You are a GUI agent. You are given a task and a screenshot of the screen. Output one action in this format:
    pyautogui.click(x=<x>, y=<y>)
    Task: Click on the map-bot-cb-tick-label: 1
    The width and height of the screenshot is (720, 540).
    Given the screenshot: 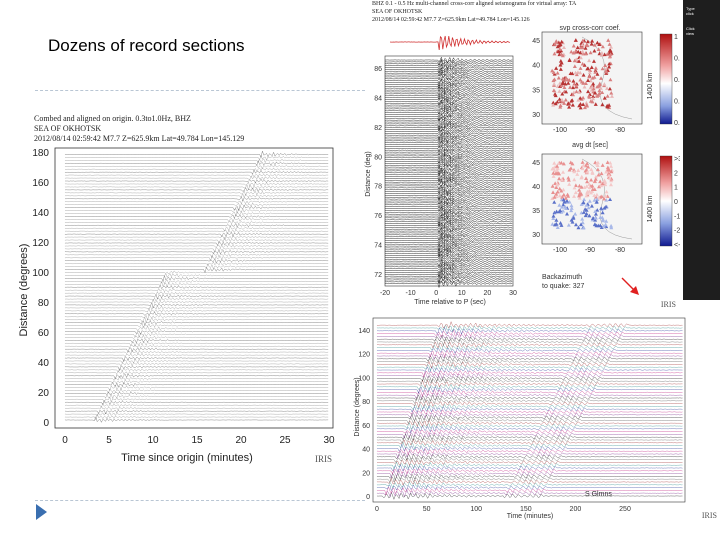 What is the action you would take?
    pyautogui.click(x=676, y=188)
    